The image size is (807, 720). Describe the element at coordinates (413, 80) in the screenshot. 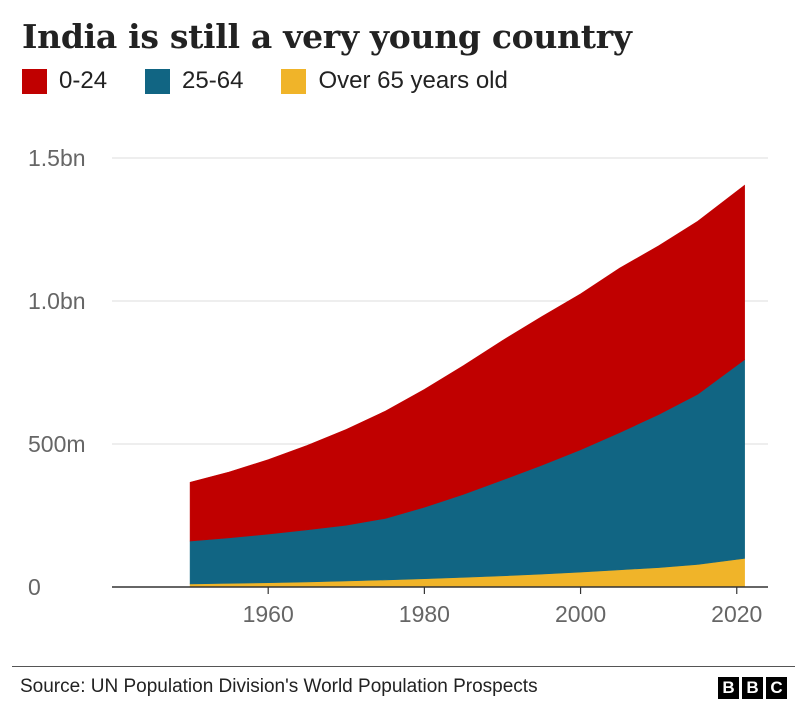

I see `legend-label-over-65: Over 65 years old` at that location.